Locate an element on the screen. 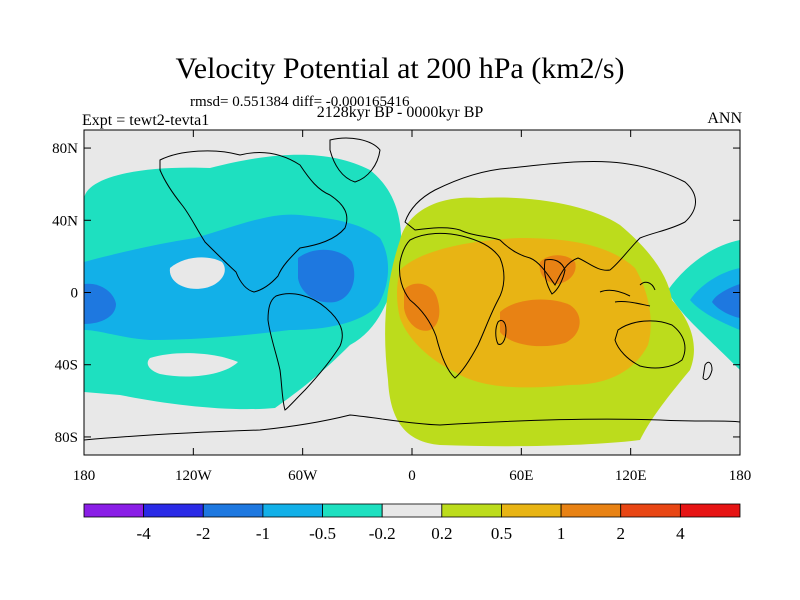 This screenshot has height=600, width=800. neutral-patch-west is located at coordinates (197, 273).